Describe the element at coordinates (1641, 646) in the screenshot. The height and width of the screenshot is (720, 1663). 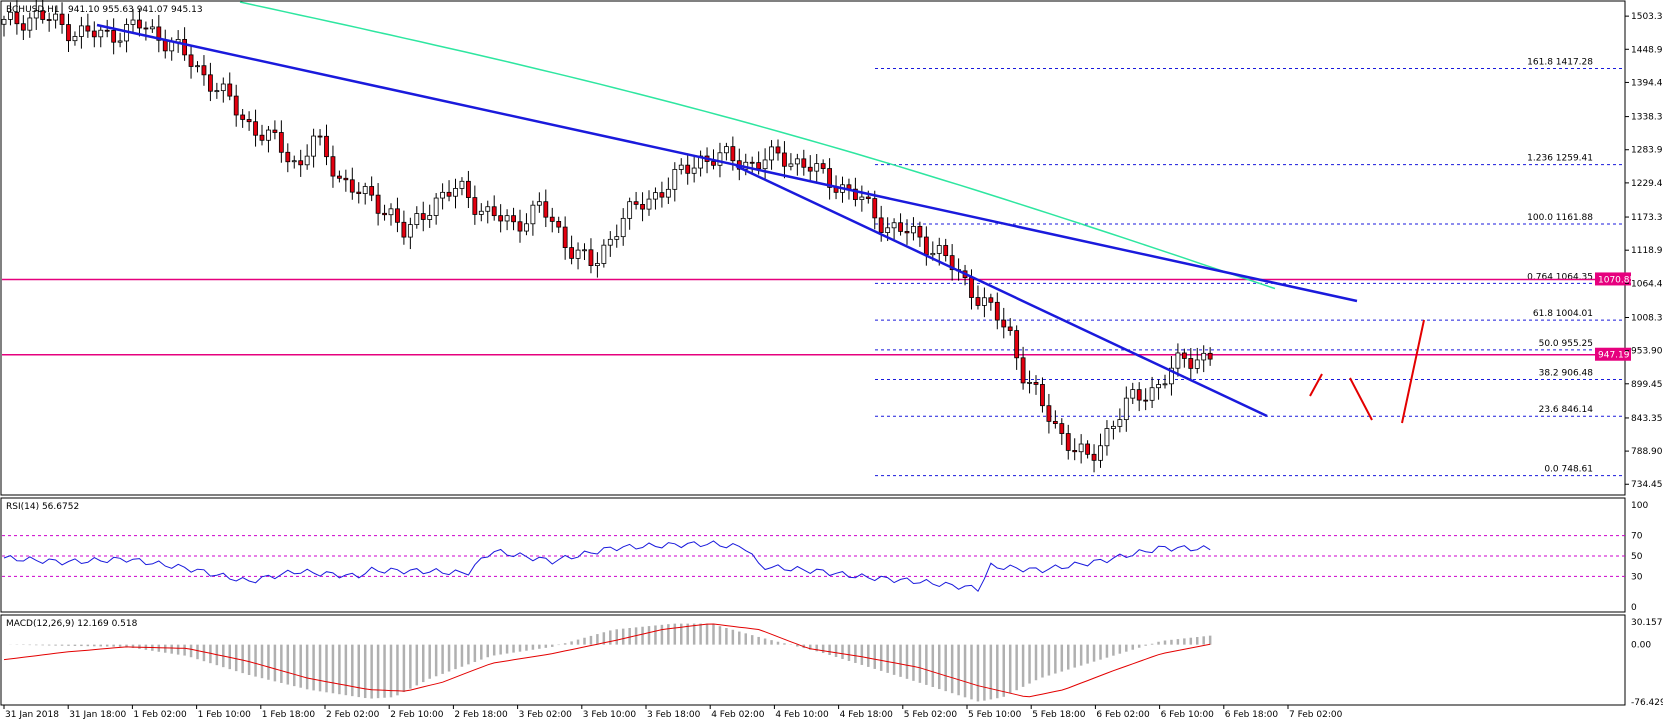
I see `macd-tick-label: 0.00` at that location.